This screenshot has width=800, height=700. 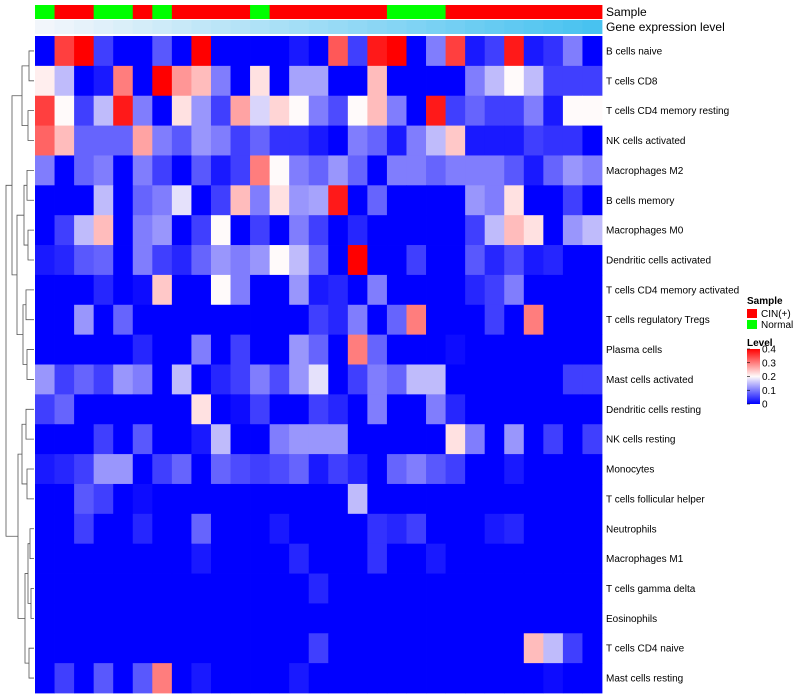 I want to click on sample-annotation-bar, so click(x=319, y=12).